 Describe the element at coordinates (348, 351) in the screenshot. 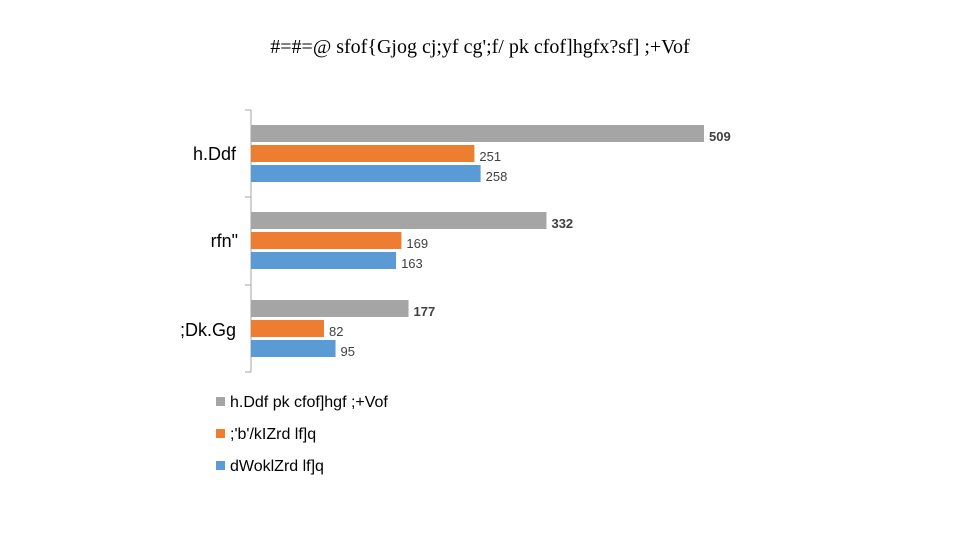

I see `data-label: 95` at that location.